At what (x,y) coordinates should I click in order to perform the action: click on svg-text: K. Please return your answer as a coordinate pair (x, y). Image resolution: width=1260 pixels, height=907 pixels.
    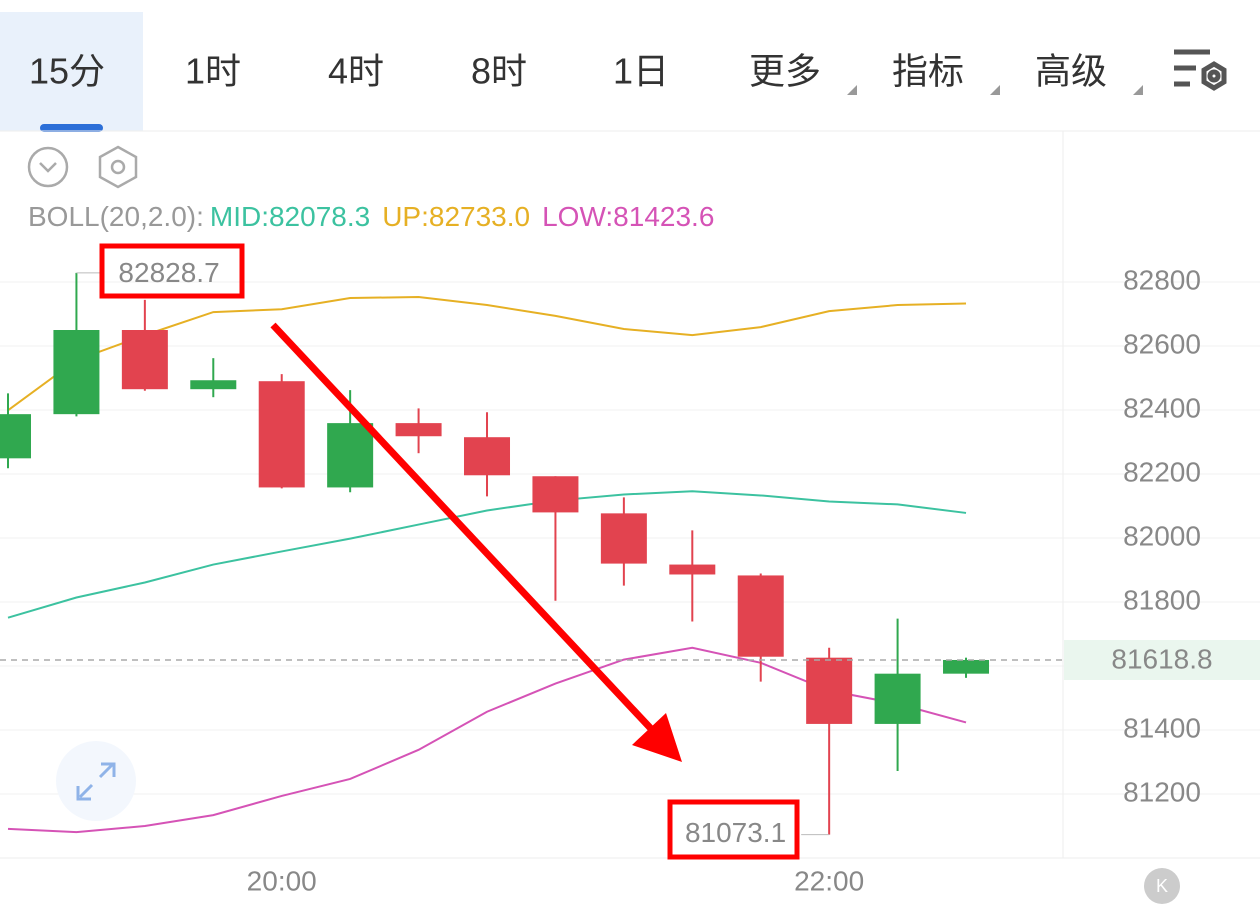
    Looking at the image, I should click on (1162, 886).